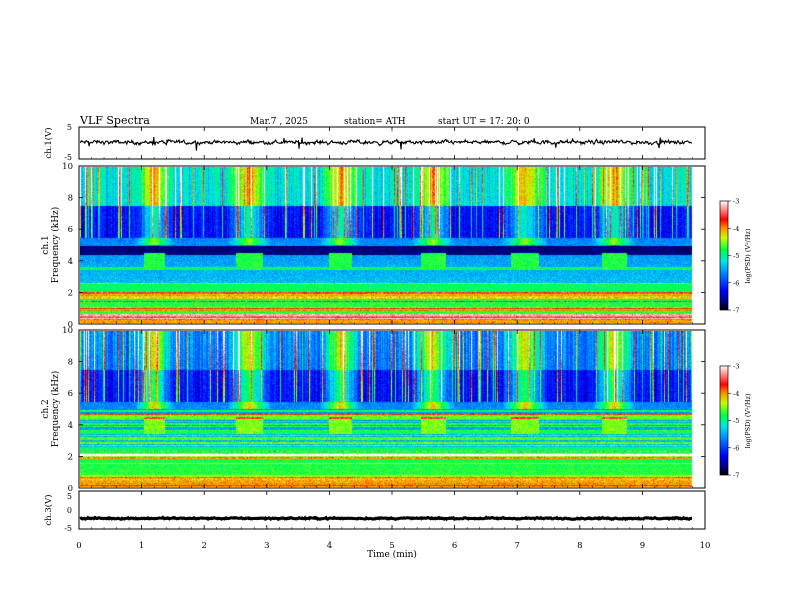  What do you see at coordinates (642, 546) in the screenshot?
I see `x-tick-label: 9` at bounding box center [642, 546].